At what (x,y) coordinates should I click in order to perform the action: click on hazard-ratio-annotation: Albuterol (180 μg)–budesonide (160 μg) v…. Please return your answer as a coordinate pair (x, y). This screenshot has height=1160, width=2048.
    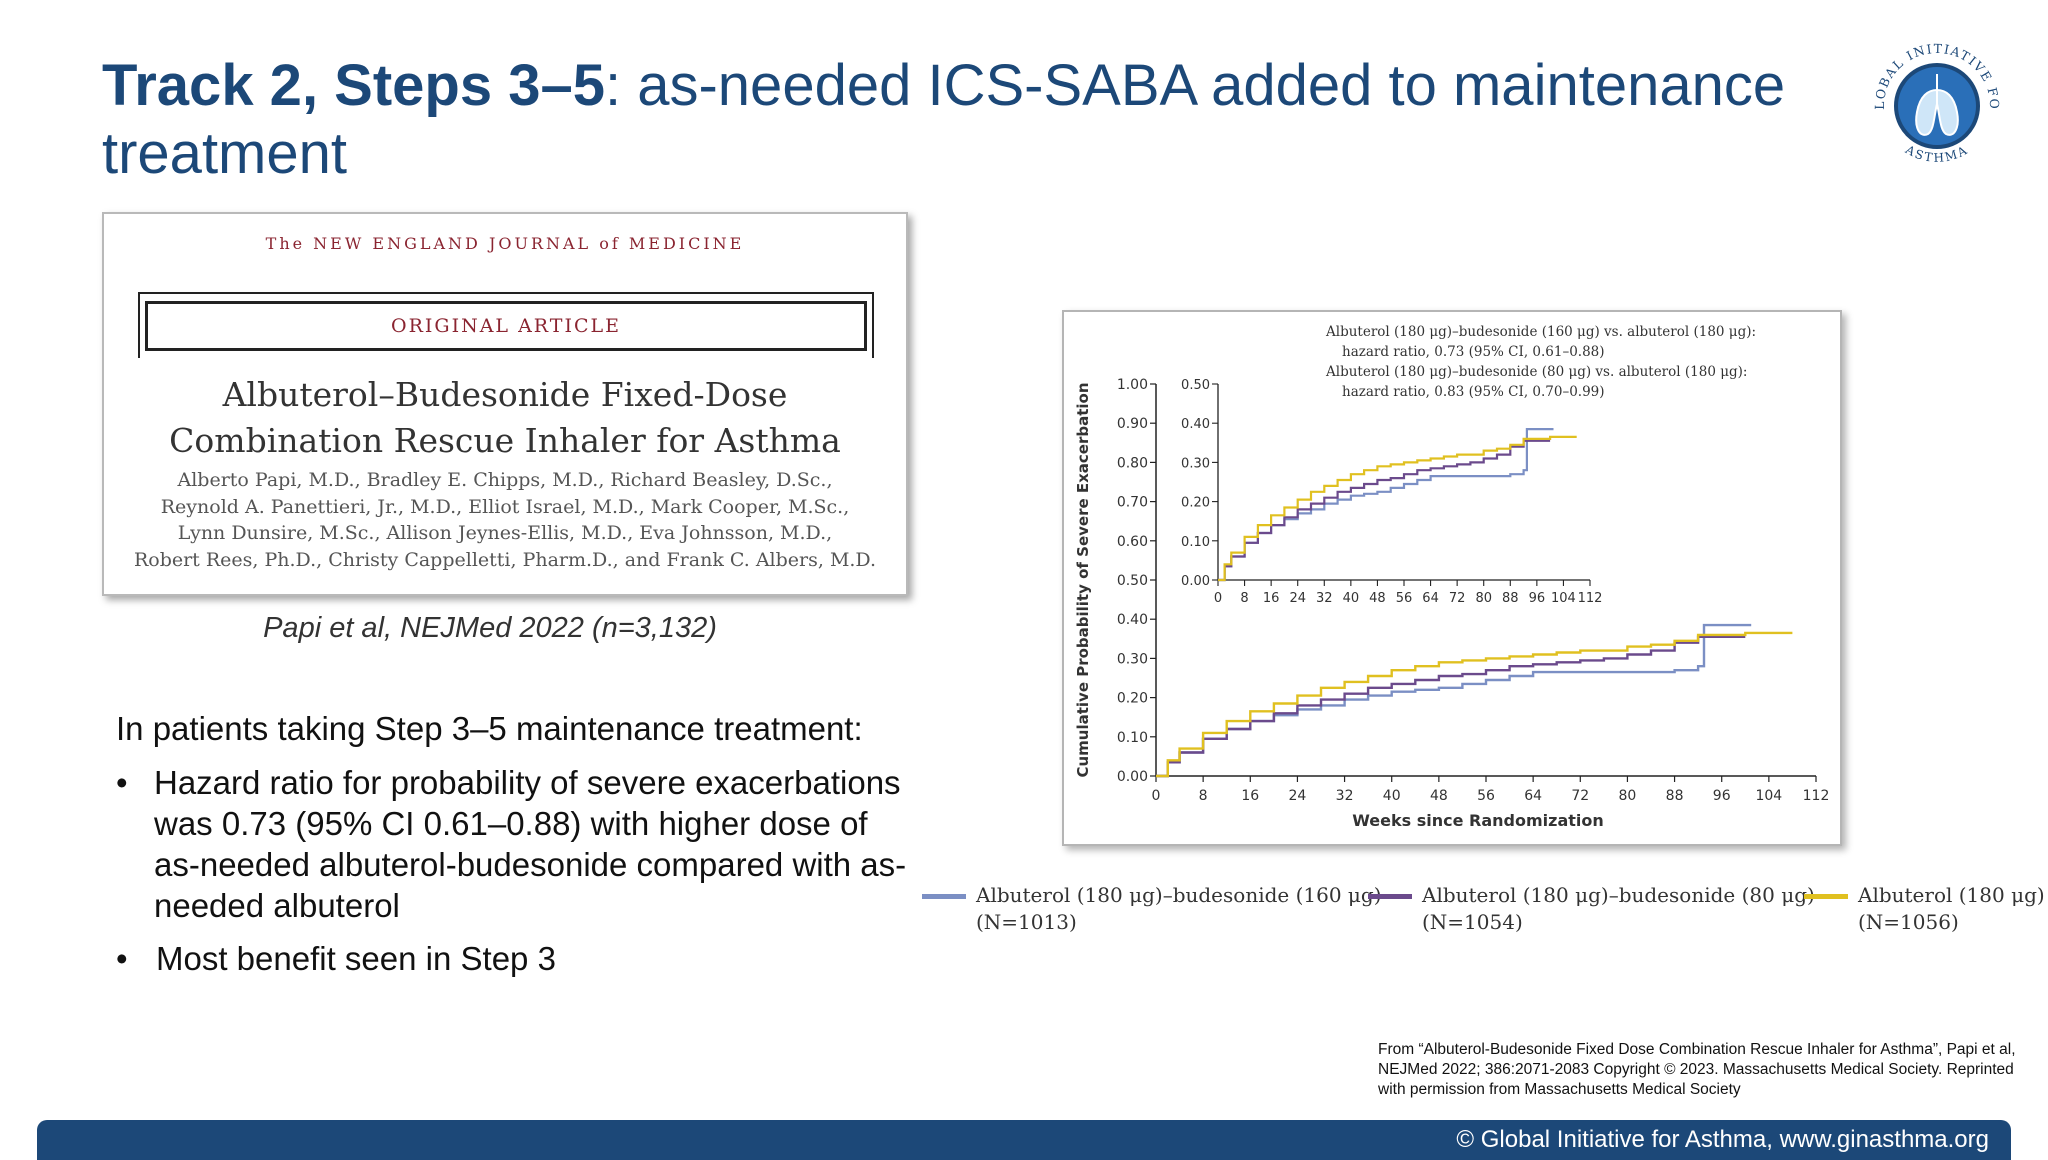
    Looking at the image, I should click on (1540, 332).